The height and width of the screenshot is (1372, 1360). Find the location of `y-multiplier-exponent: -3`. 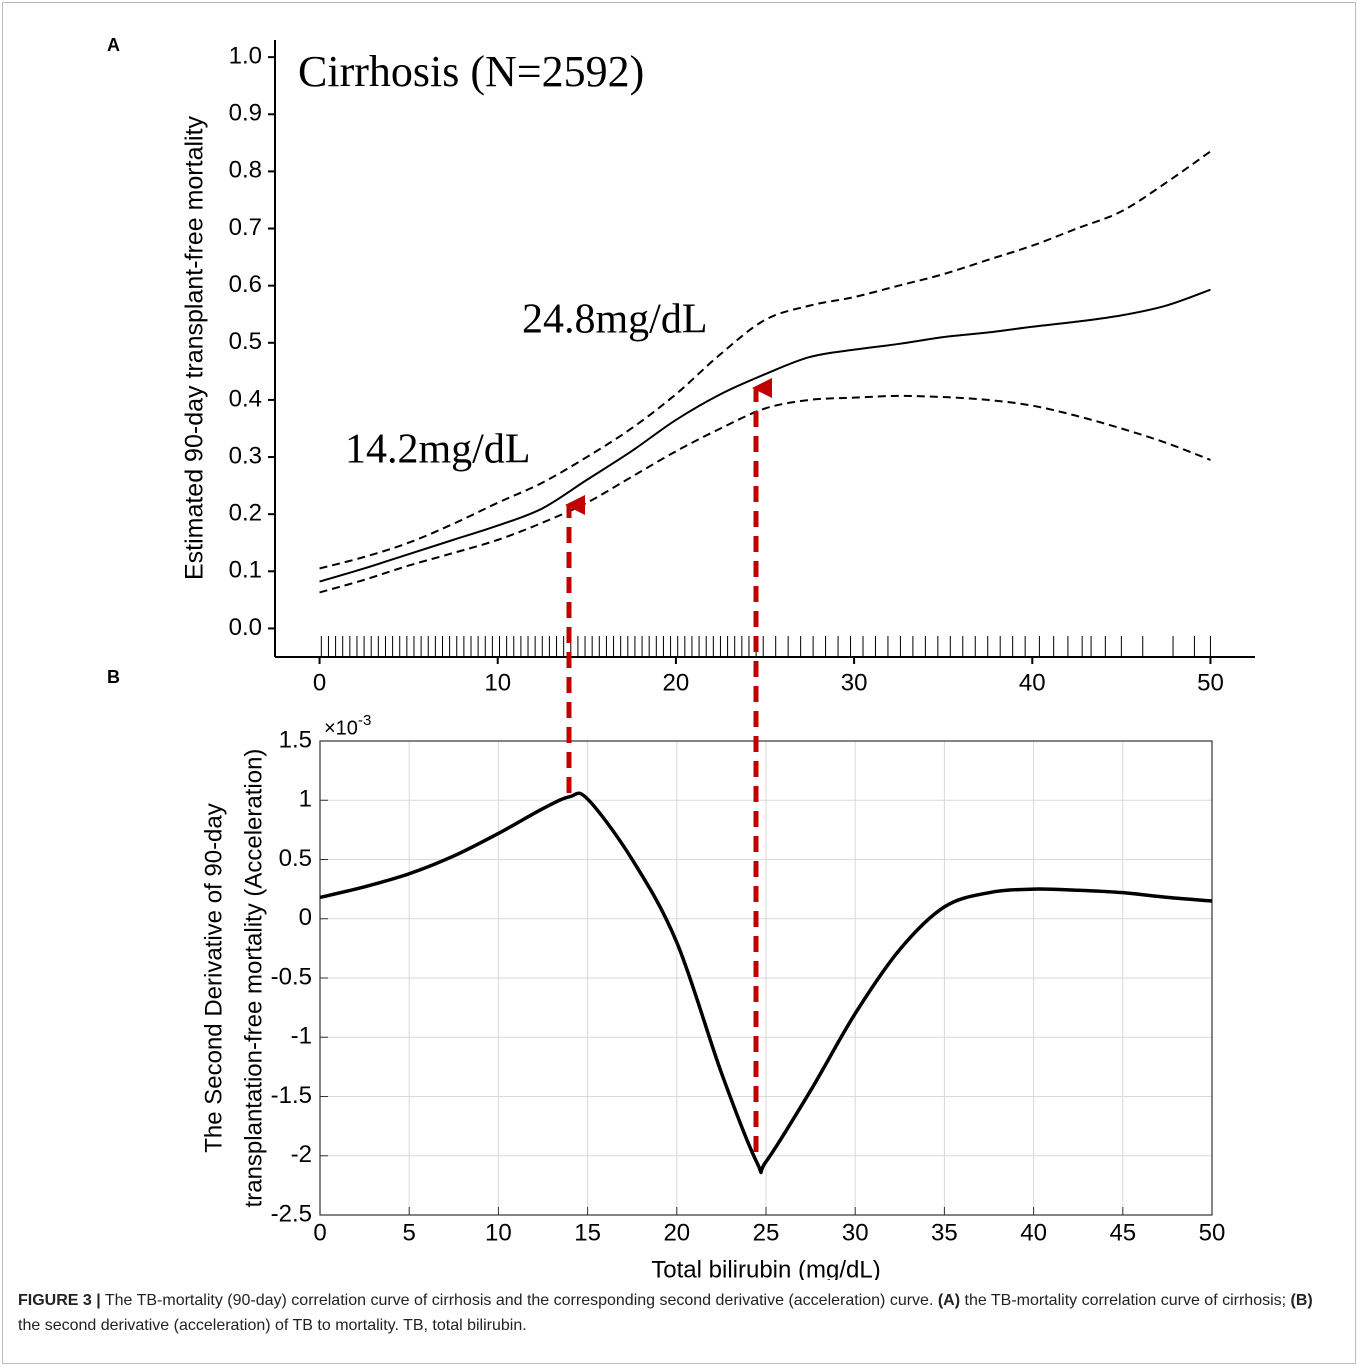

y-multiplier-exponent: -3 is located at coordinates (364, 720).